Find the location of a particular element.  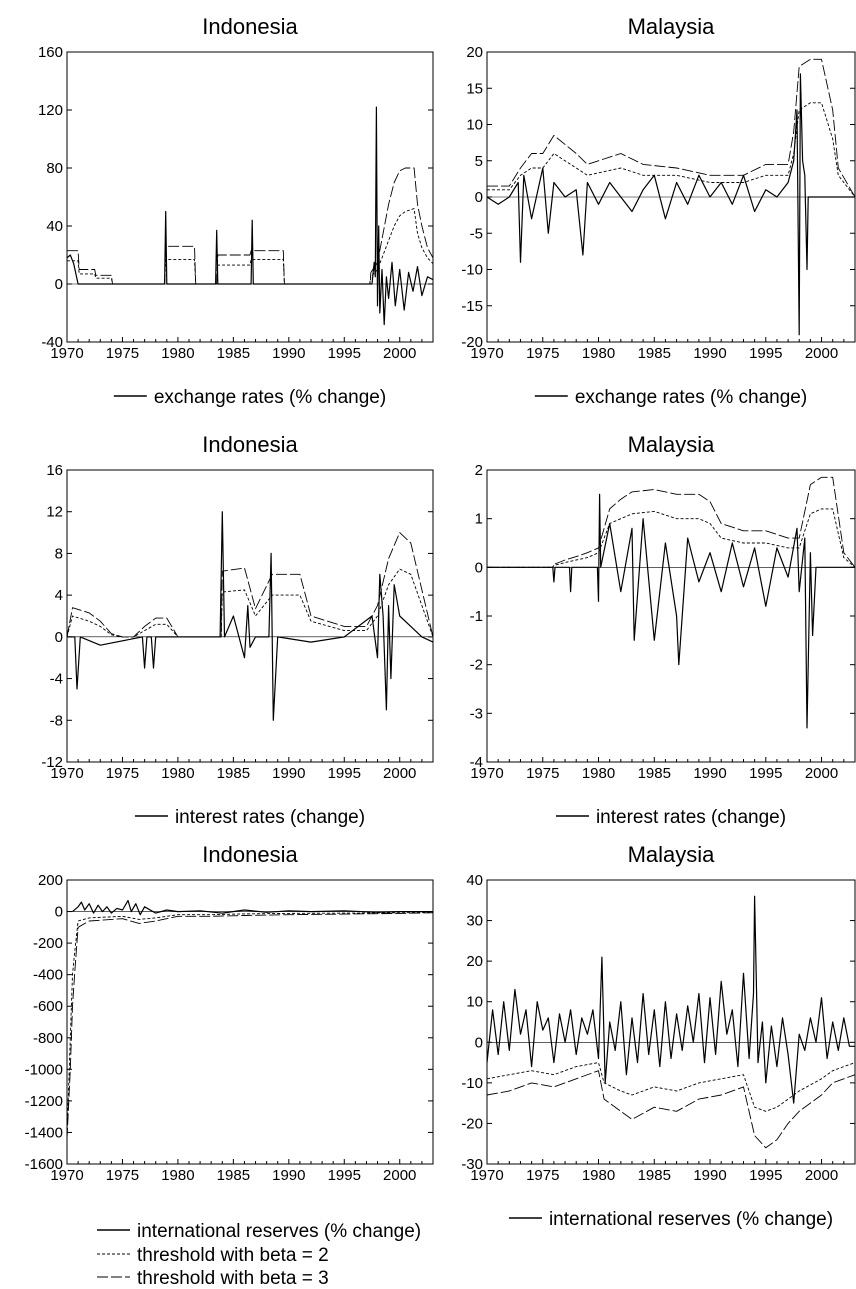

y-tick-label: -1000 is located at coordinates (44, 1069).